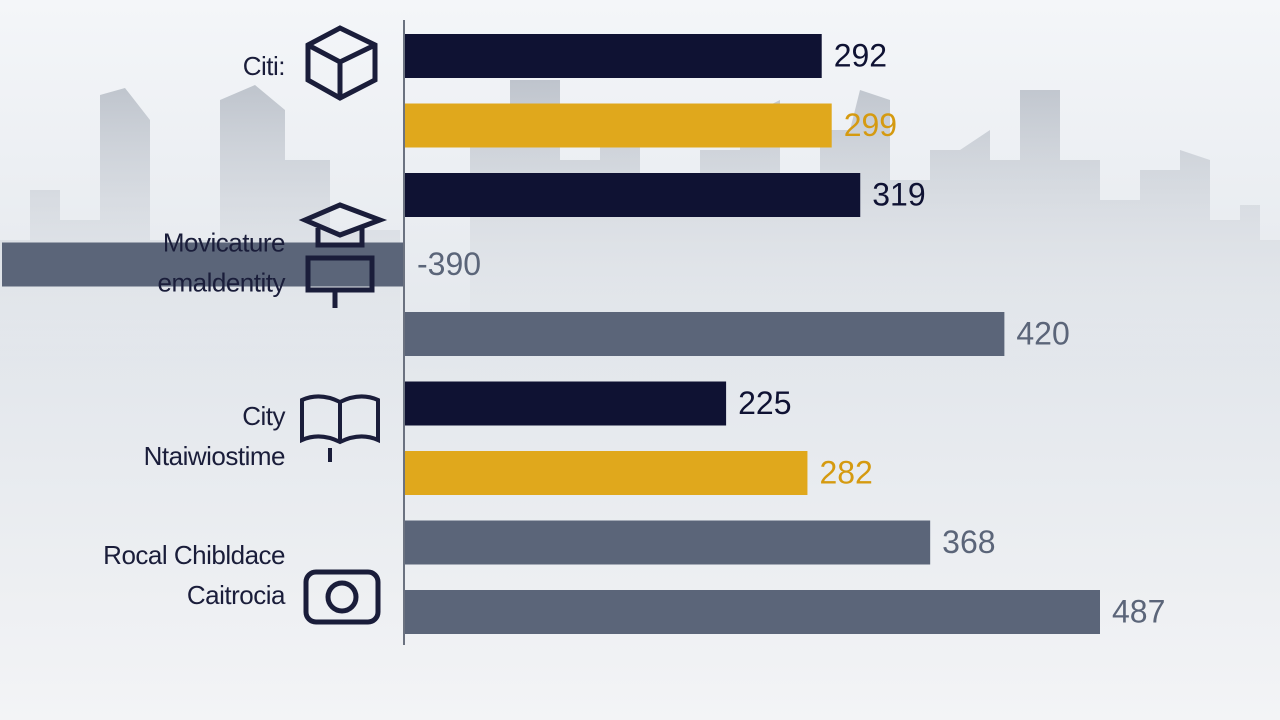 This screenshot has width=1280, height=720. Describe the element at coordinates (449, 264) in the screenshot. I see `value-label: -390` at that location.